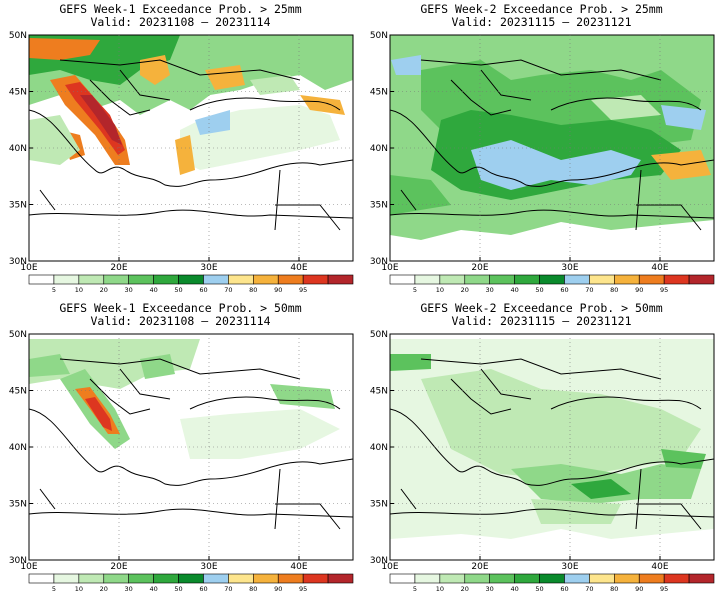 The height and width of the screenshot is (598, 722). What do you see at coordinates (541, 9) in the screenshot?
I see `panel-title: GEFS Week-2 Exceedance Prob. > 25mm` at bounding box center [541, 9].